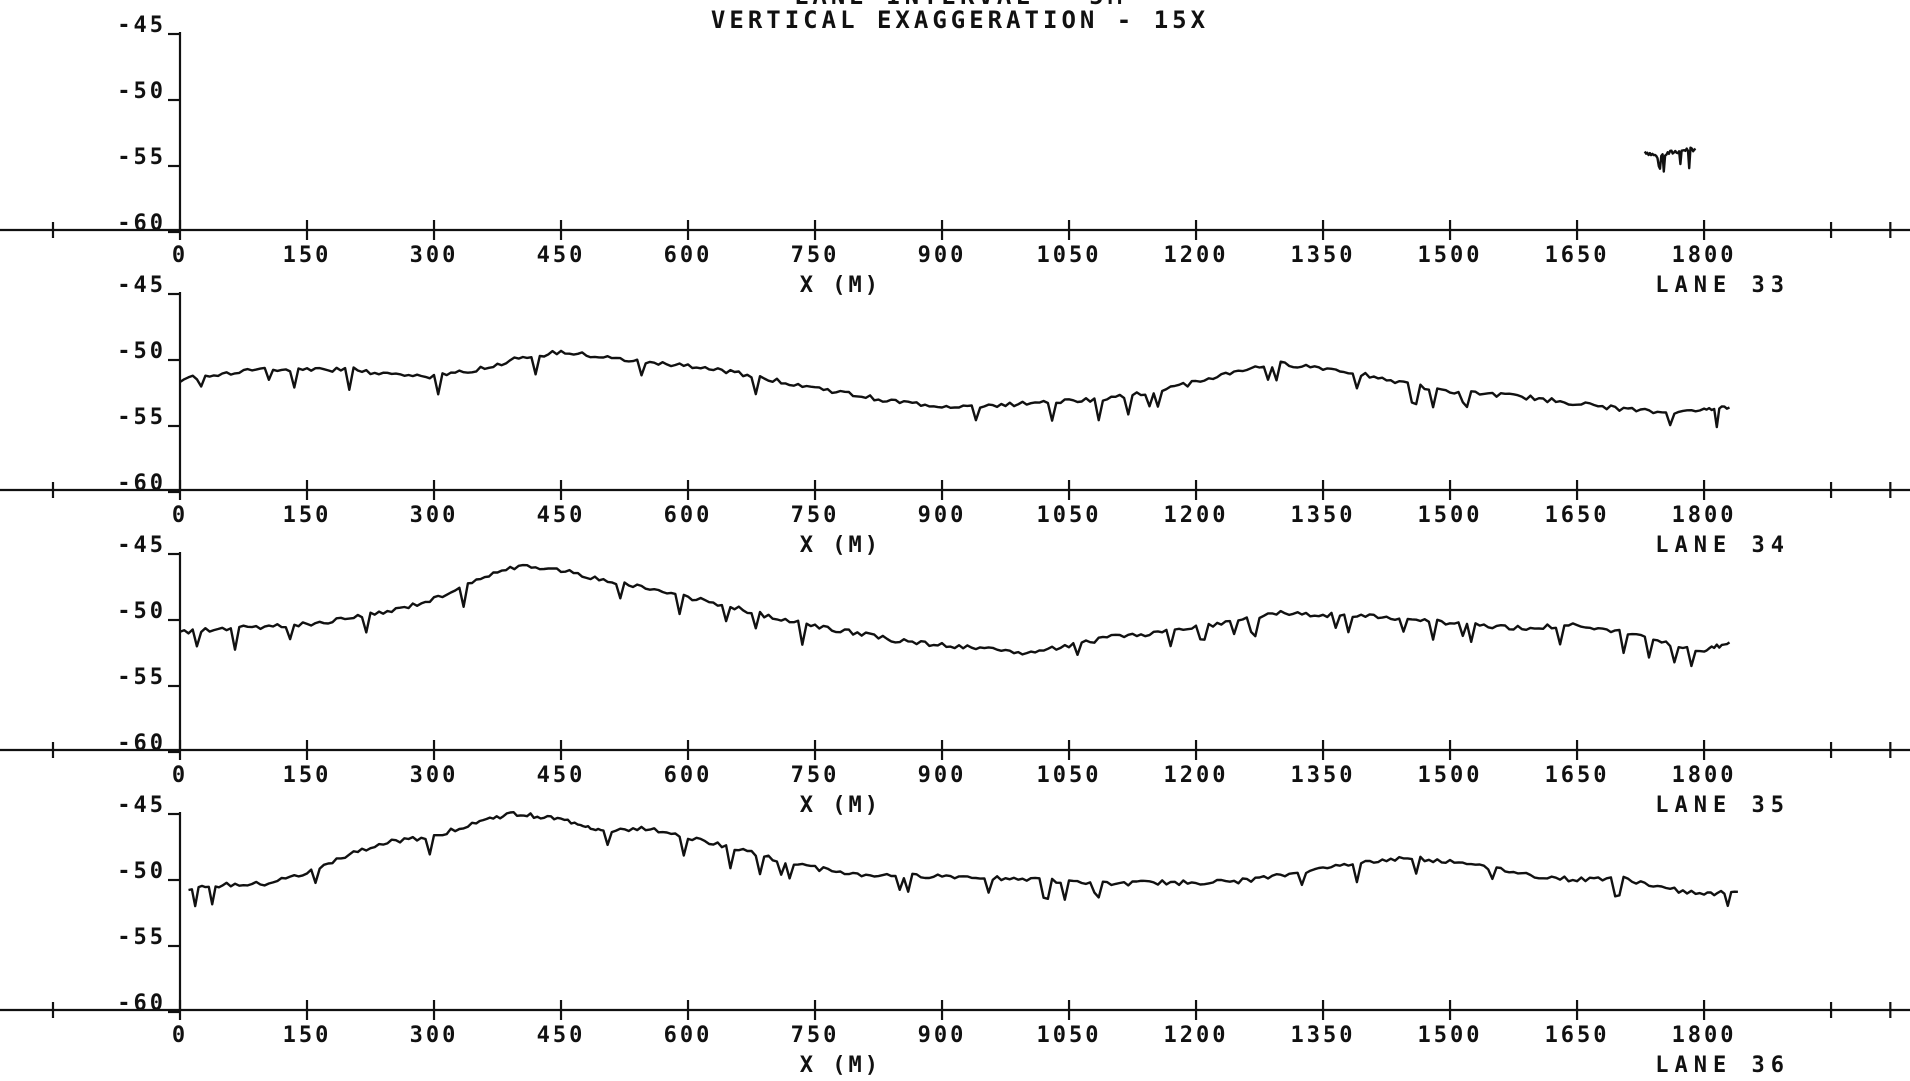 The image size is (1910, 1081). I want to click on lane-label: LANE 33, so click(1722, 285).